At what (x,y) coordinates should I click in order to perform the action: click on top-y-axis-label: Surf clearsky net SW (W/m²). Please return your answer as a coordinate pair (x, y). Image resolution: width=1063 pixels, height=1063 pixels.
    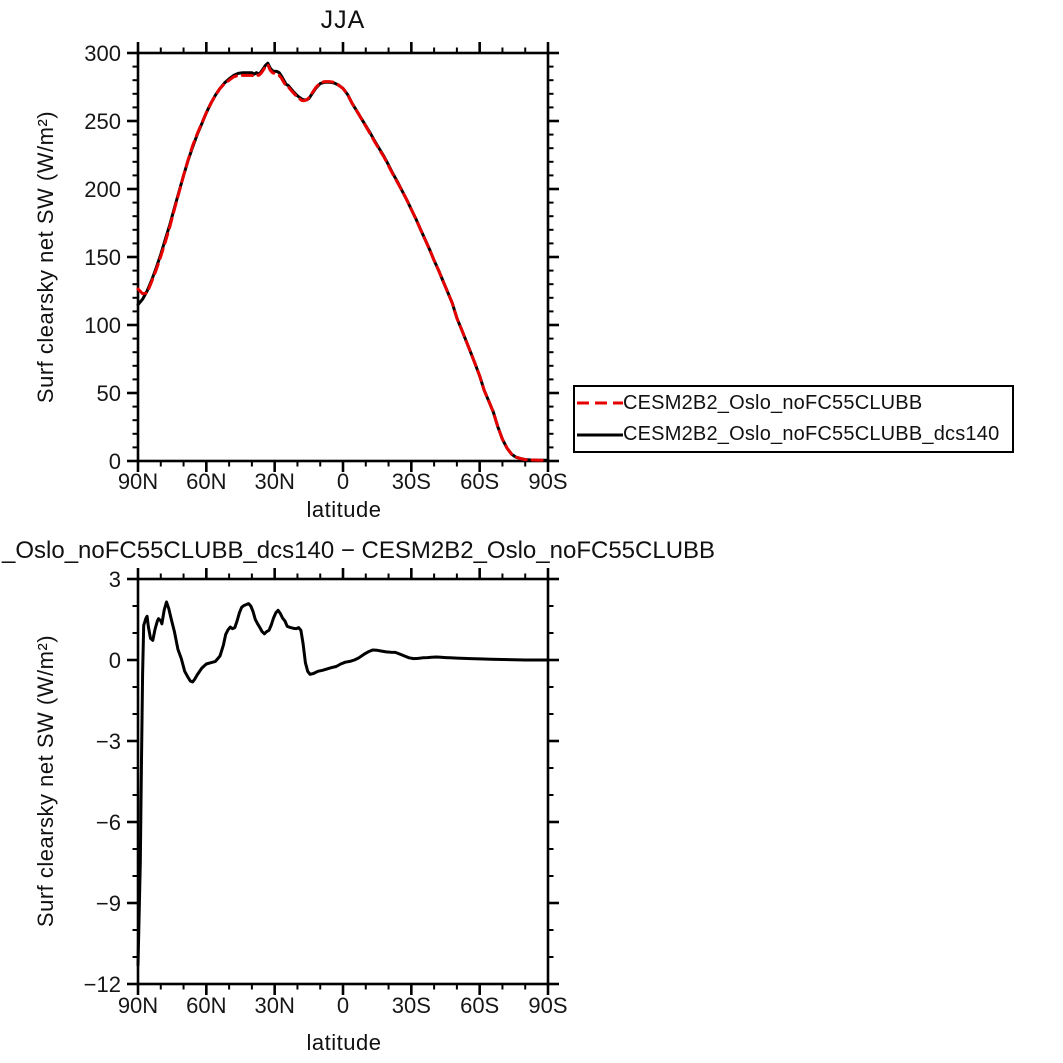
    Looking at the image, I should click on (45, 257).